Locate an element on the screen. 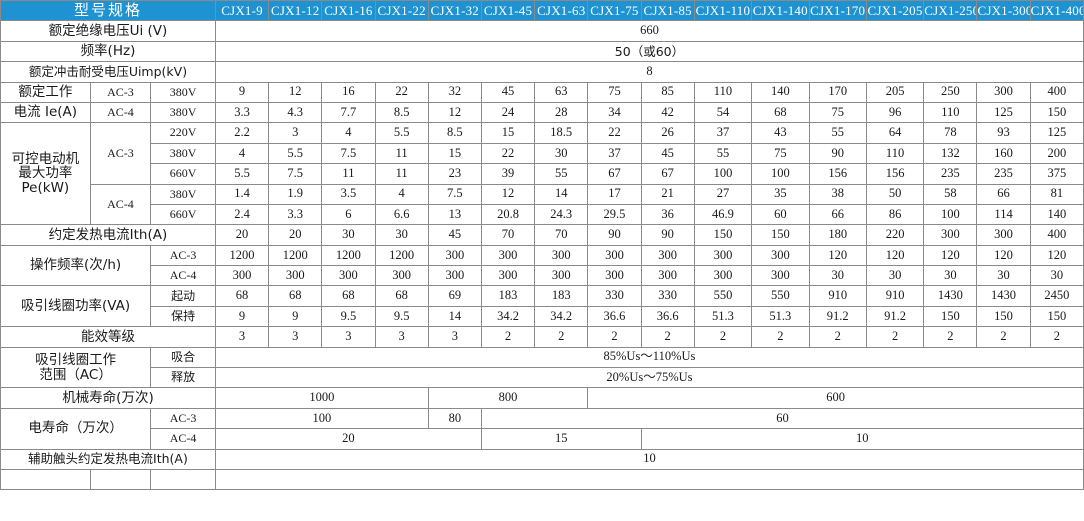 This screenshot has width=1084, height=521. model-header-15: CJX1-400 is located at coordinates (1056, 11).